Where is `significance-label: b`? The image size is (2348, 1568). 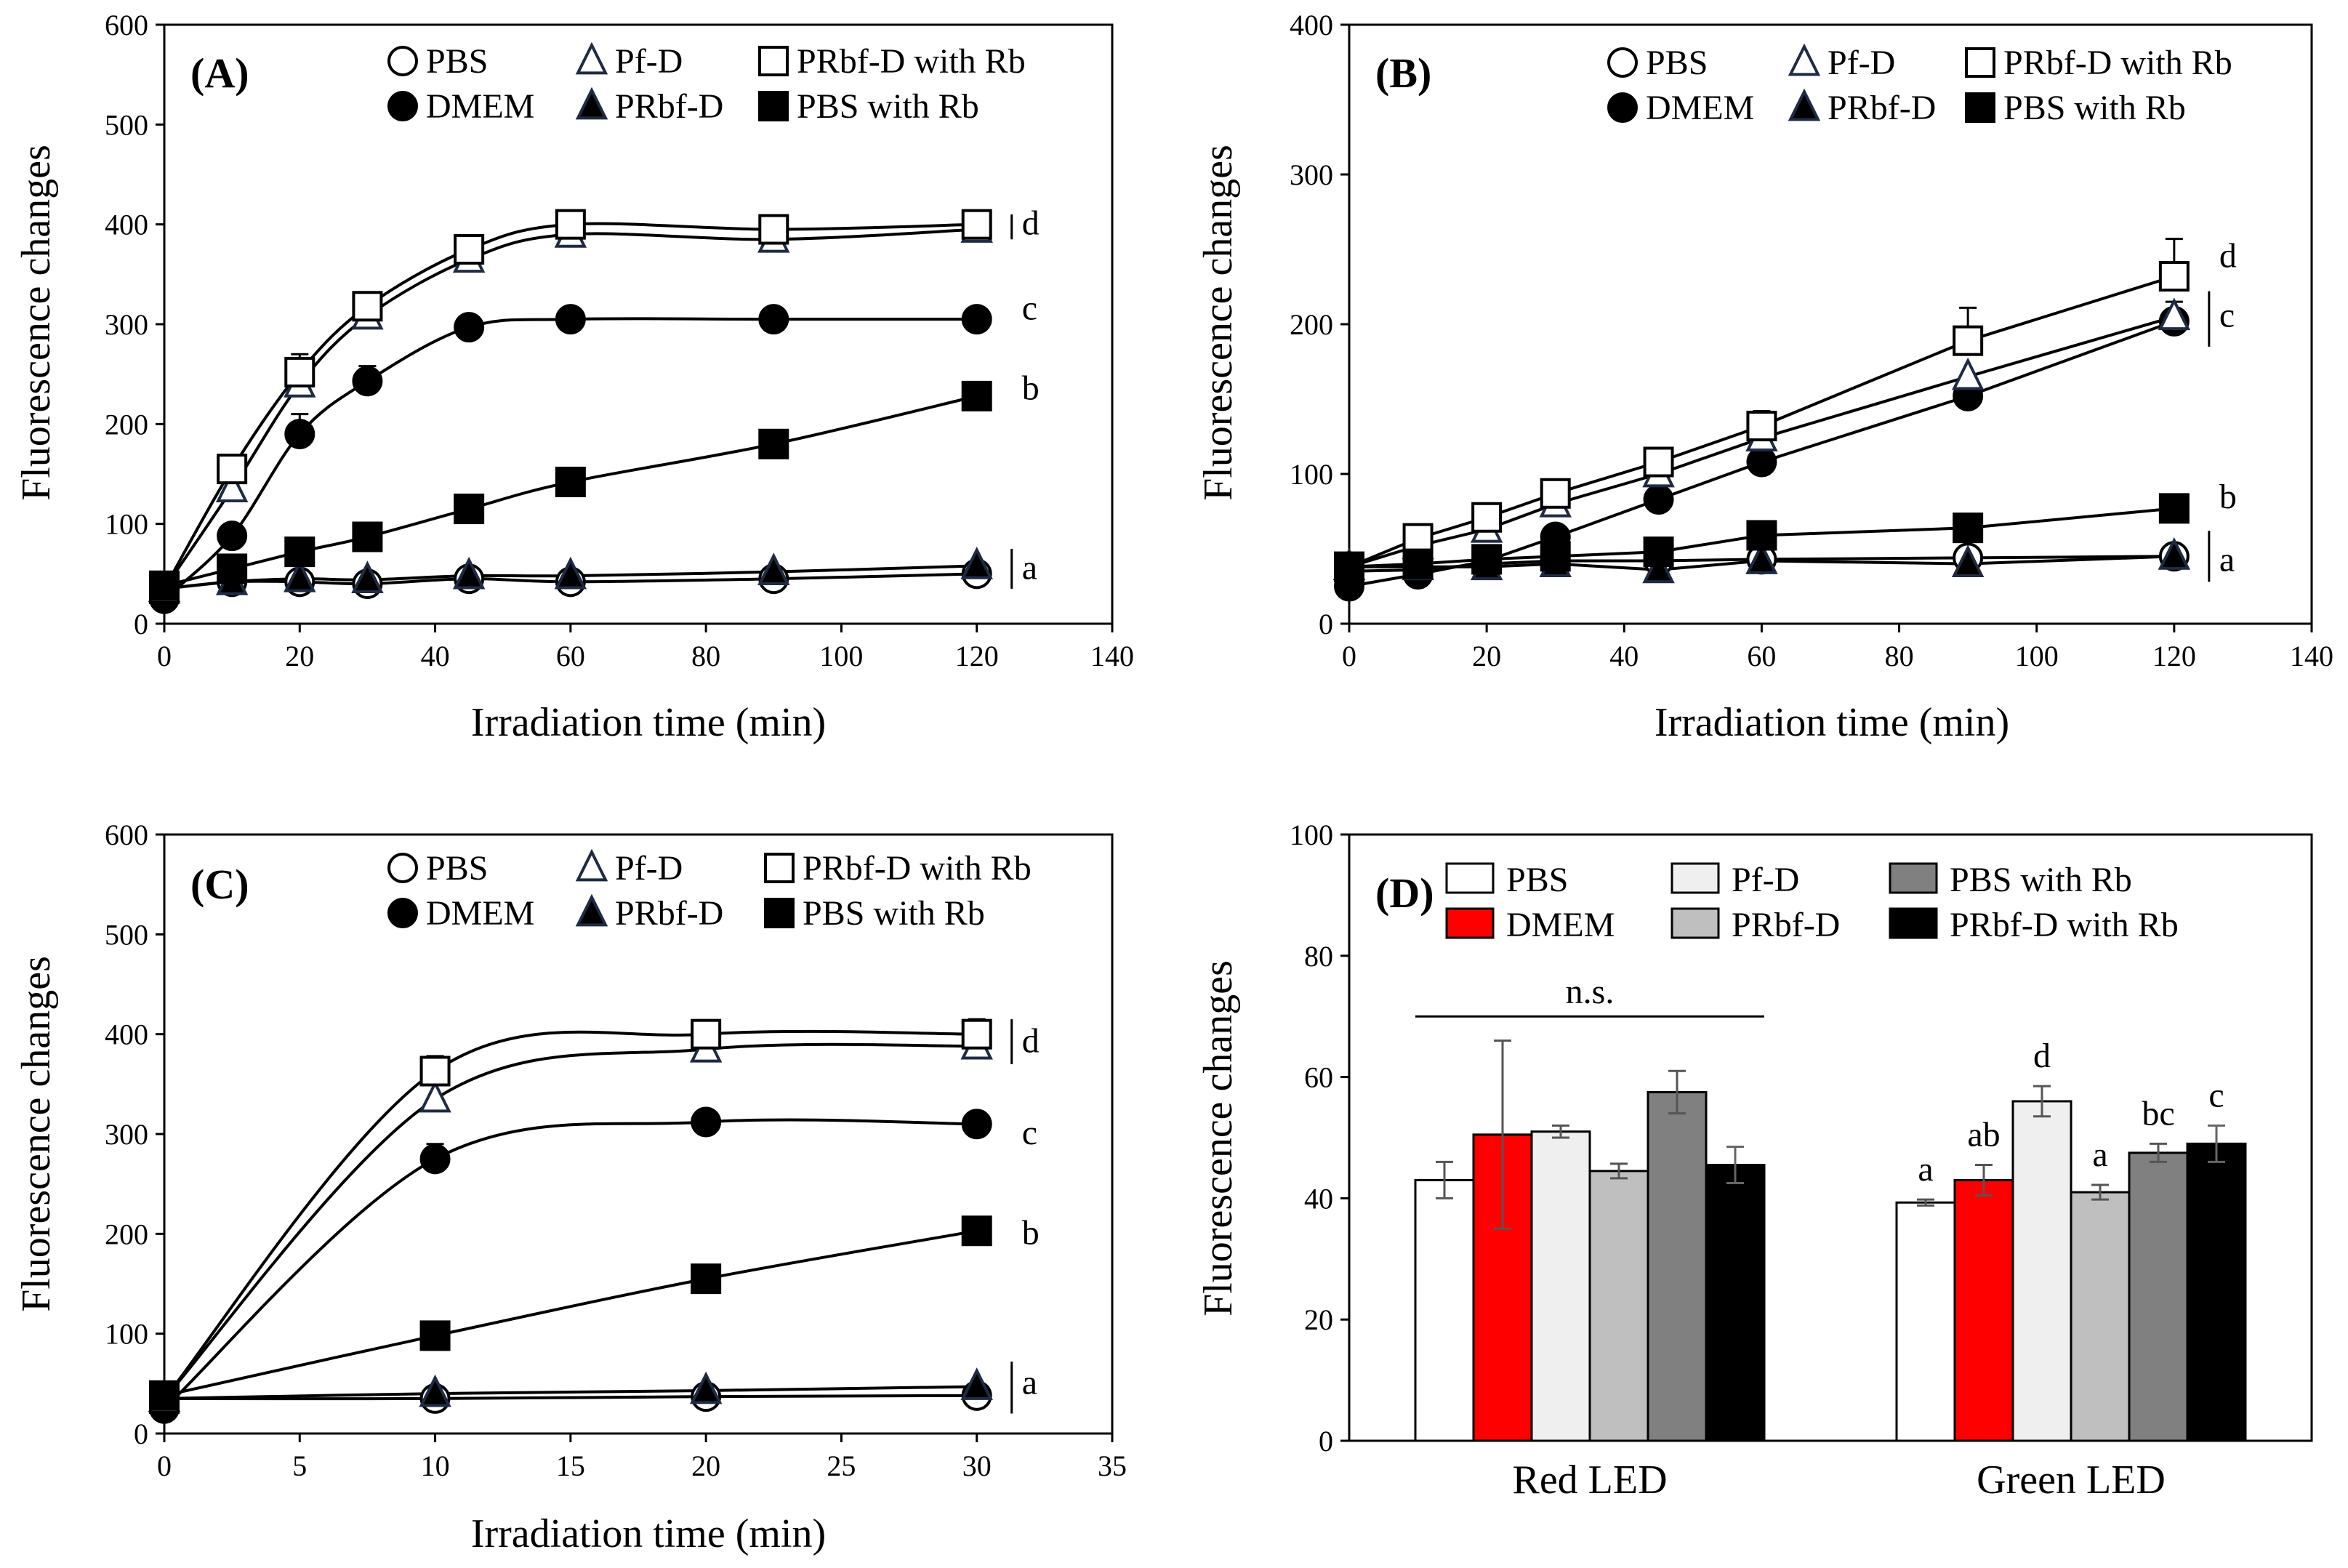
significance-label: b is located at coordinates (2228, 497).